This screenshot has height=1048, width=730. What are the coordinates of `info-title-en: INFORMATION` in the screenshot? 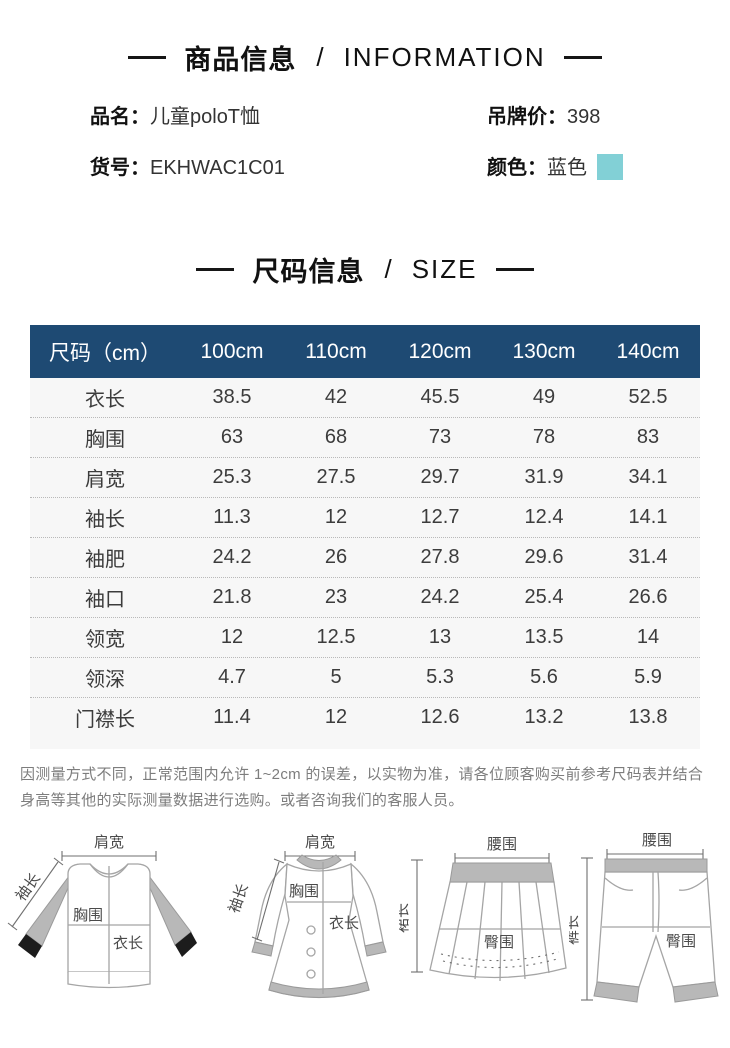 It's located at (444, 57).